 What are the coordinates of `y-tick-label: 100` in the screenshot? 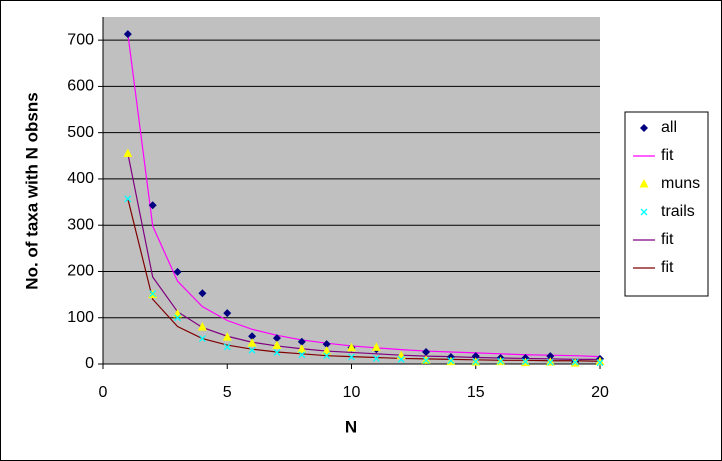 It's located at (80, 317).